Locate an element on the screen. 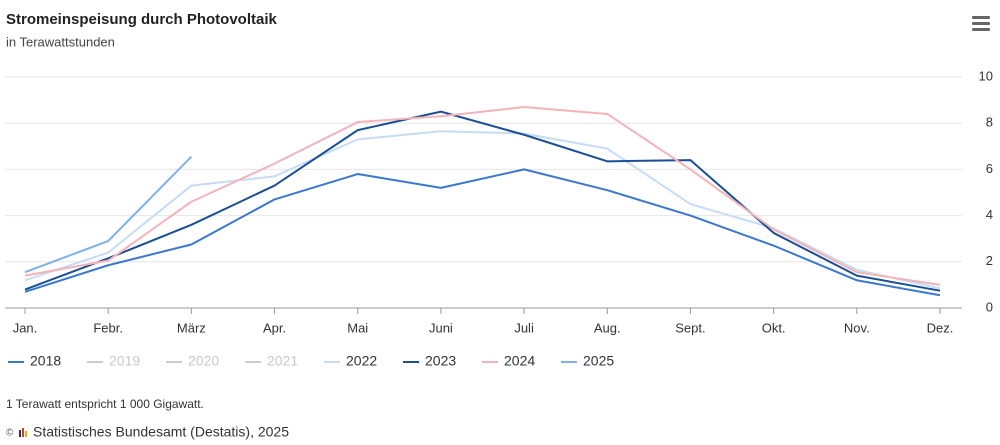  legend-label: 2023 is located at coordinates (440, 361).